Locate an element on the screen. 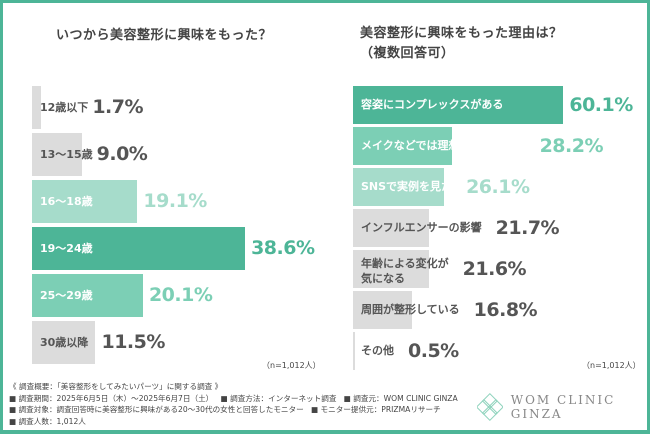 This screenshot has height=434, width=650. bar-label: インフルエンサーの影響 is located at coordinates (421, 227).